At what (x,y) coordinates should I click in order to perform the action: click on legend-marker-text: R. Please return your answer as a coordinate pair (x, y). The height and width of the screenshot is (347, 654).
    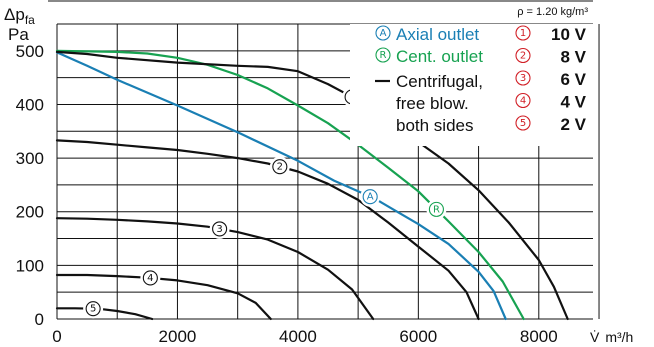
    Looking at the image, I should click on (383, 55).